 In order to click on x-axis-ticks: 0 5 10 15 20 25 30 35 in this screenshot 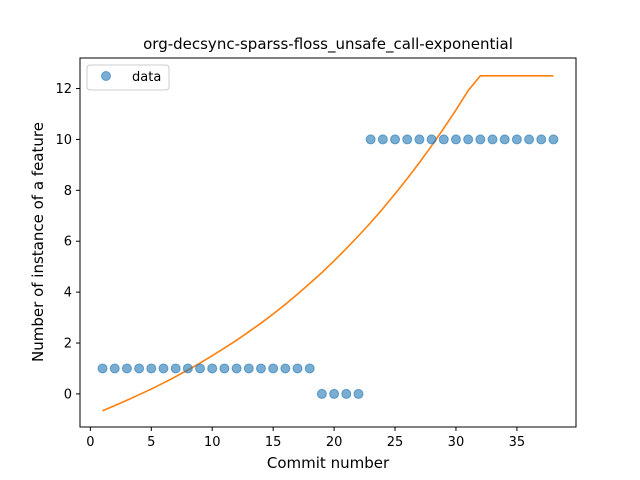, I will do `click(305, 438)`.